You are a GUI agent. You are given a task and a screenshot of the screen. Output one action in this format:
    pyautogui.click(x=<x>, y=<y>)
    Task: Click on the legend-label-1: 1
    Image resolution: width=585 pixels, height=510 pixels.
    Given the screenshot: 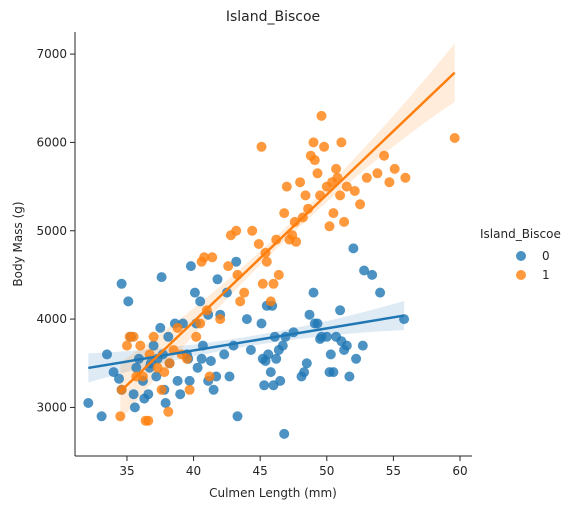 What is the action you would take?
    pyautogui.click(x=546, y=275)
    